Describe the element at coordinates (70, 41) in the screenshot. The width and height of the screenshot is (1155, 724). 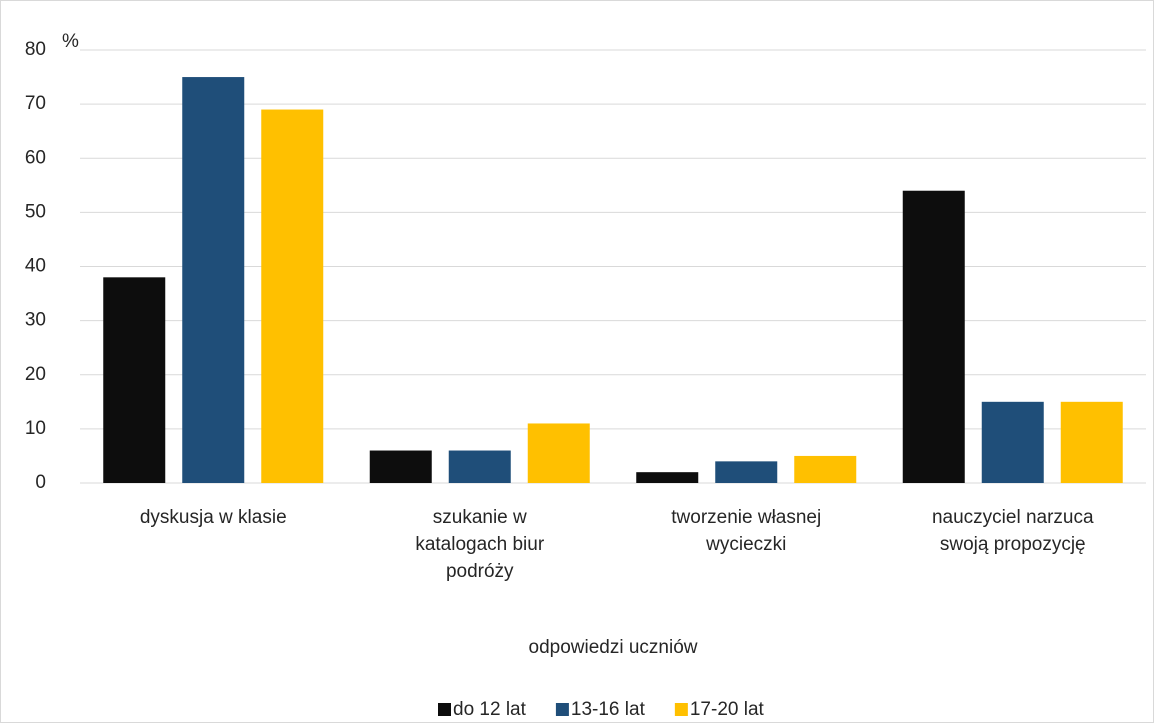
I see `y-axis-label: %` at that location.